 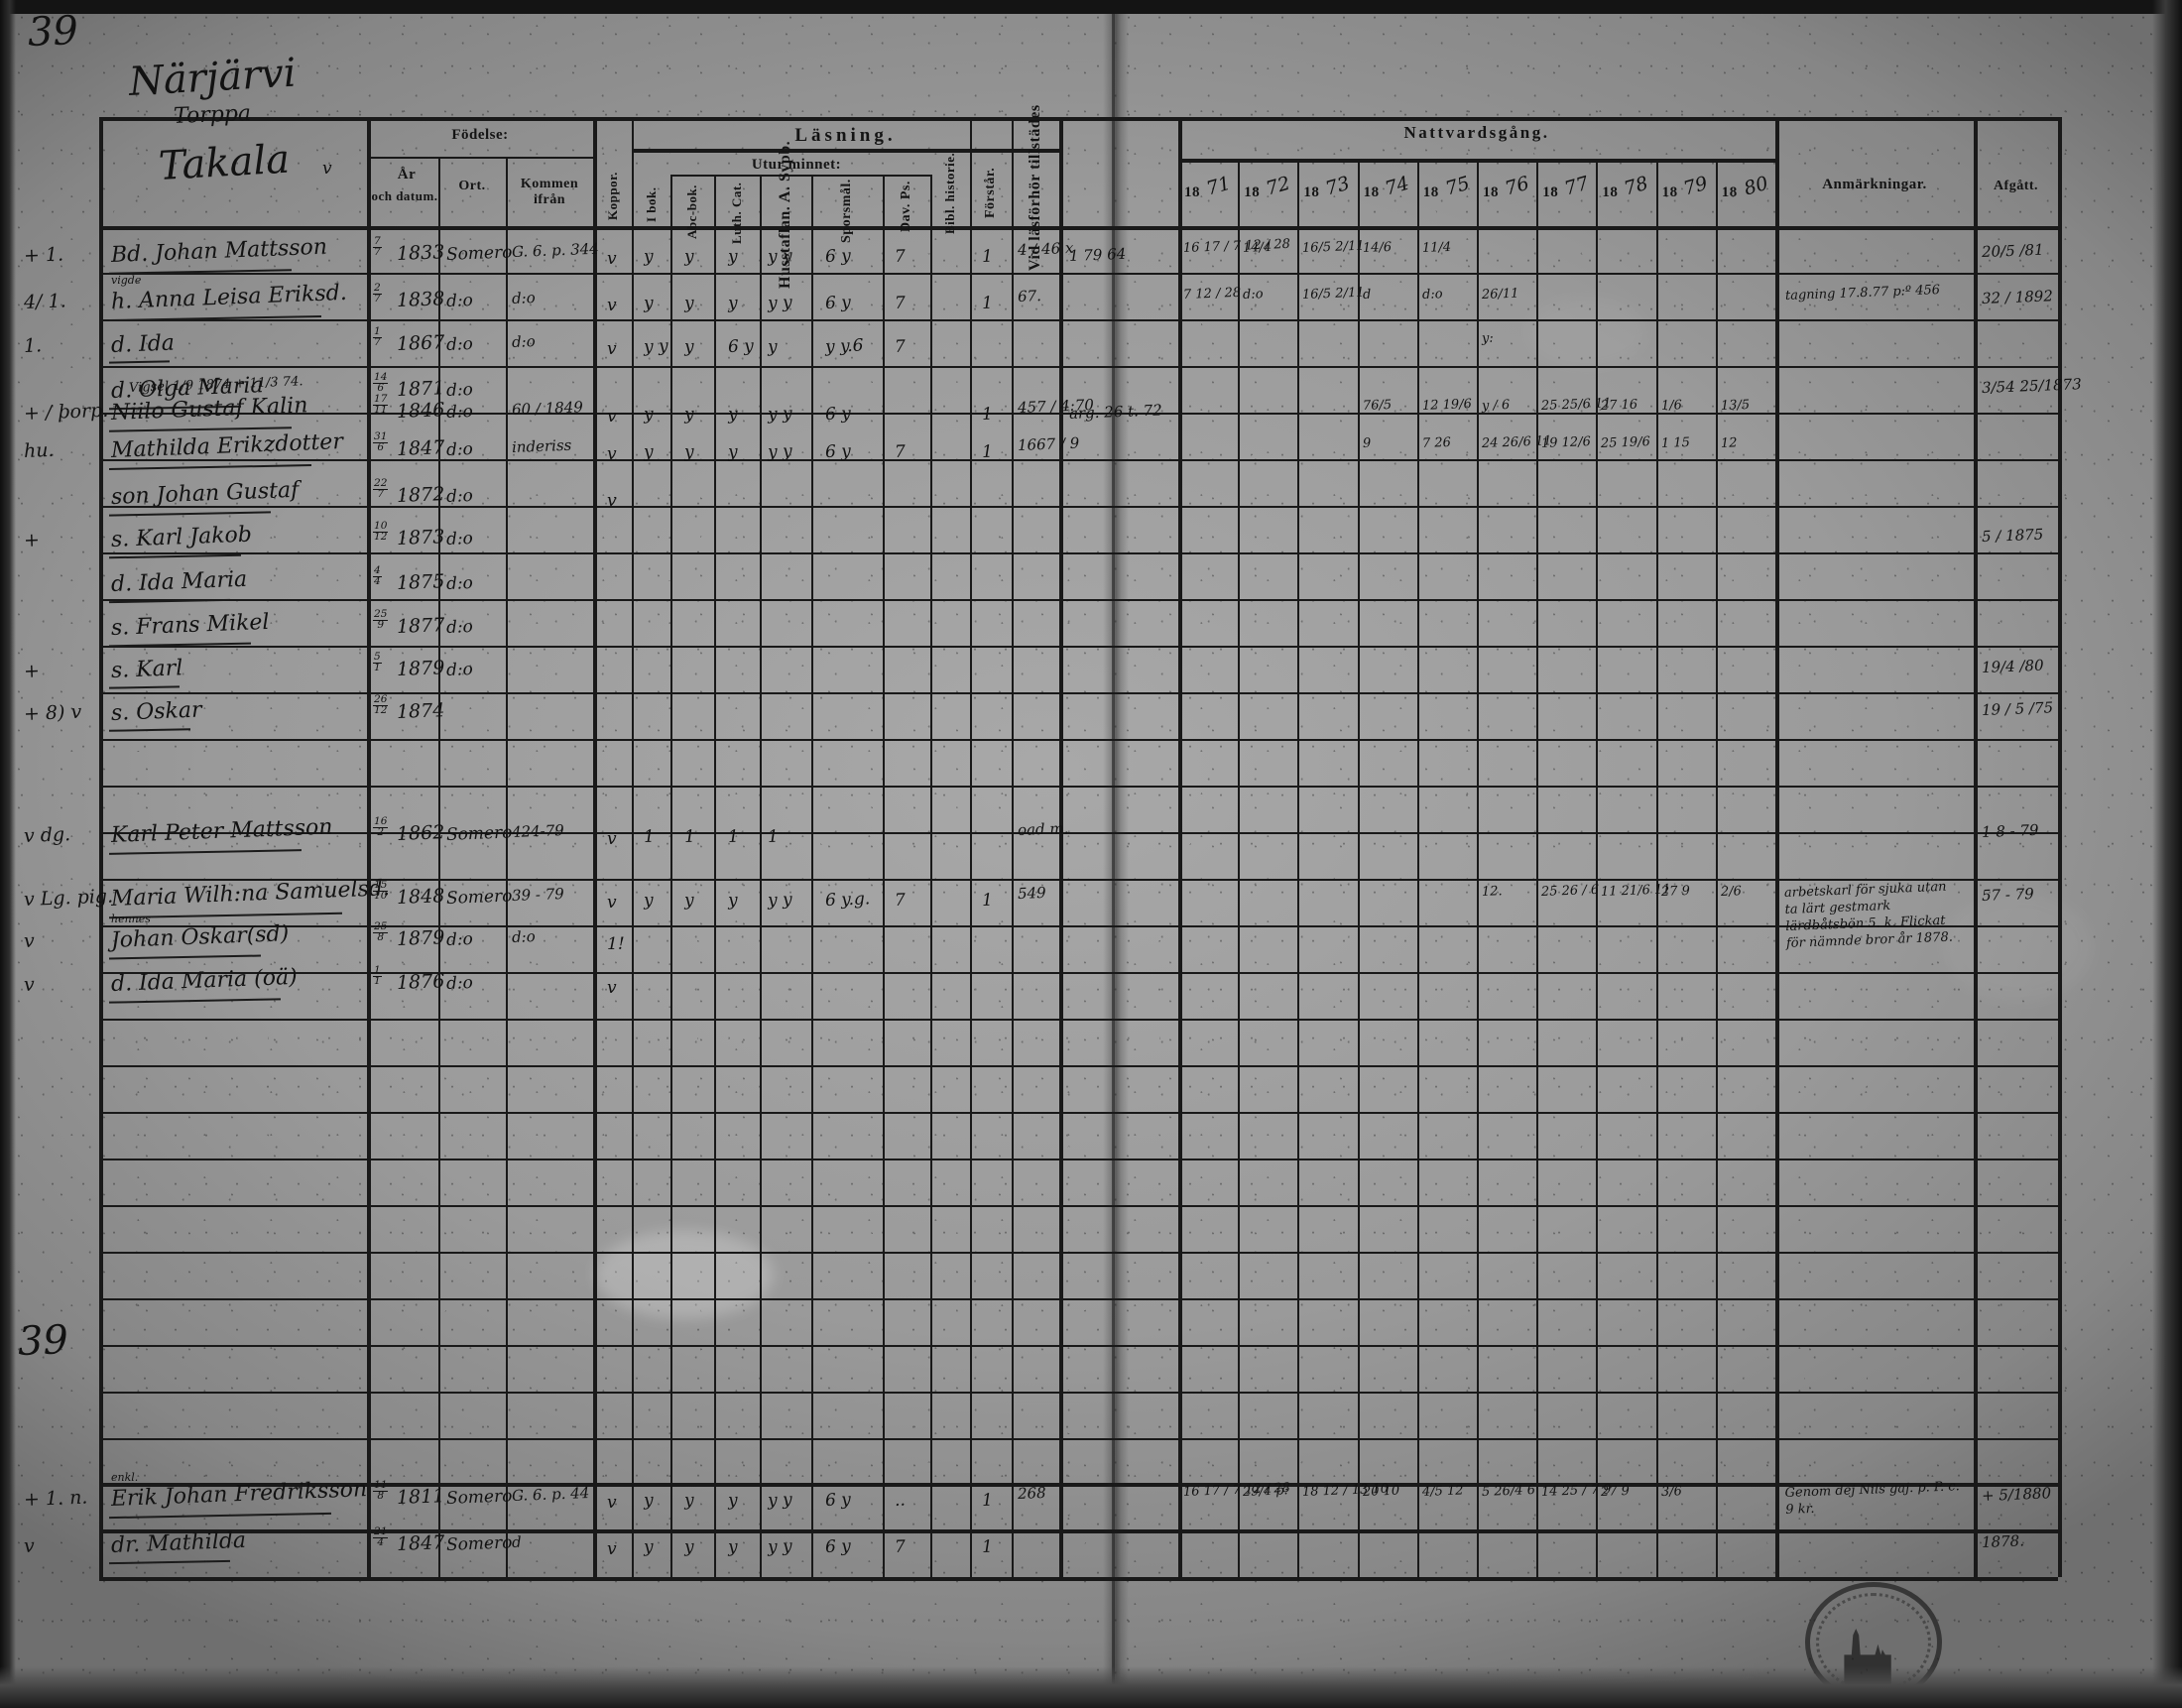 What do you see at coordinates (381, 890) in the screenshot?
I see `row-13-birth-date: 15 10` at bounding box center [381, 890].